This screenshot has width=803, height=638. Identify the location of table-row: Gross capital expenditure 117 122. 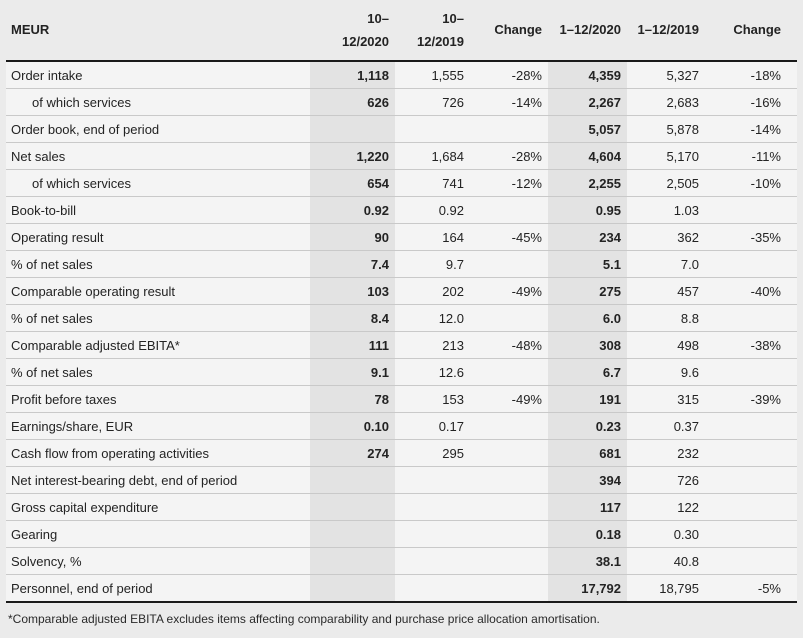
(401, 507).